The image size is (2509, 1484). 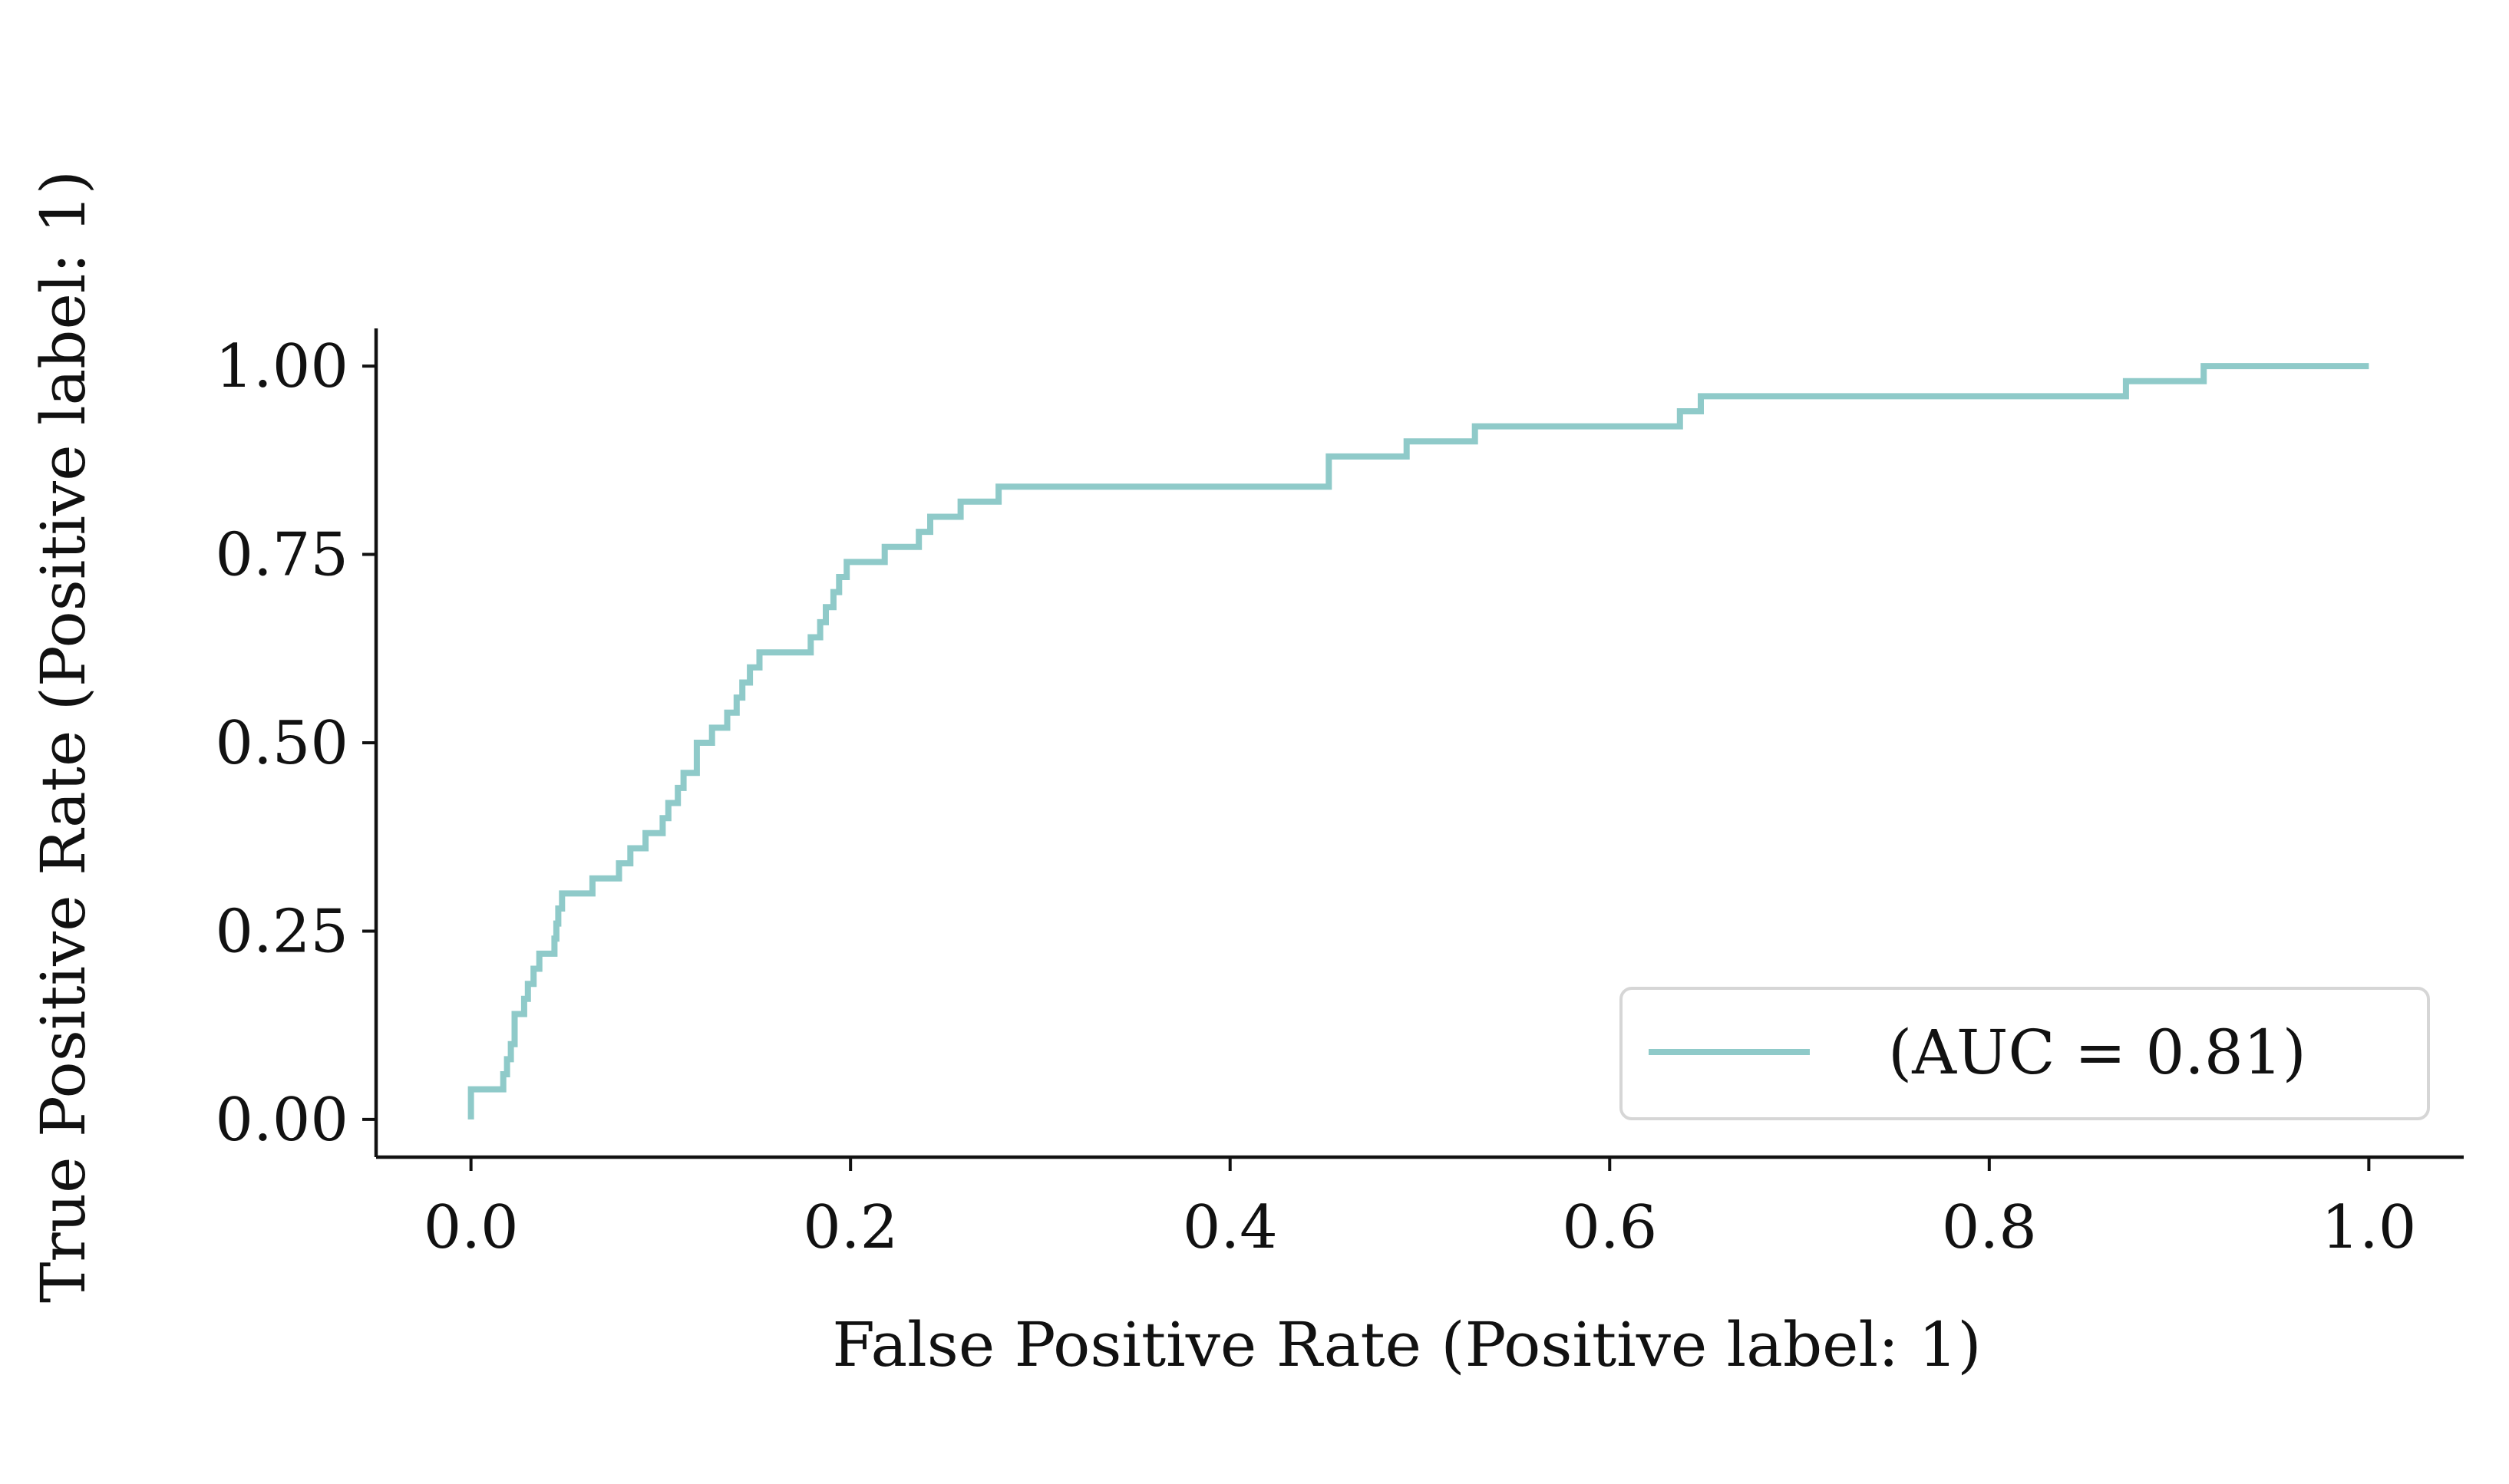 I want to click on y-tick-label: 0.00, so click(x=281, y=1120).